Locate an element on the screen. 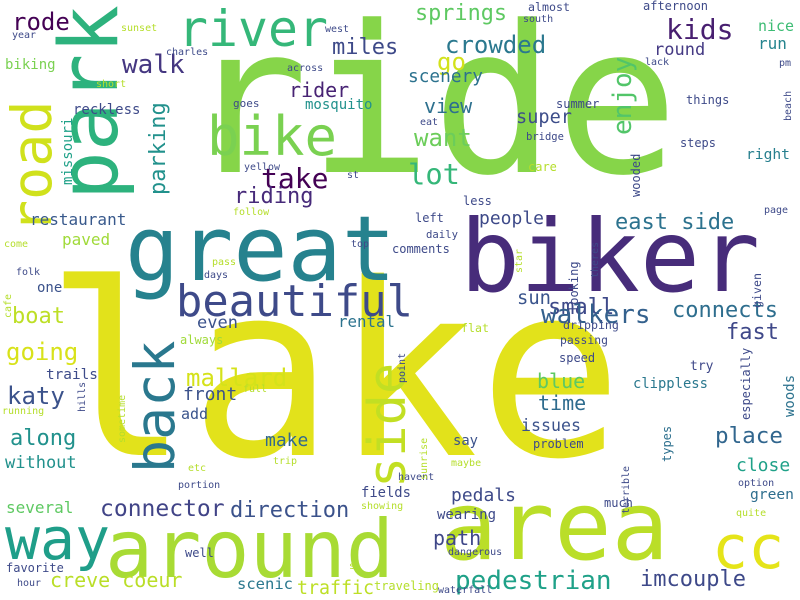 The image size is (800, 600). word-sunset: sunset is located at coordinates (139, 28).